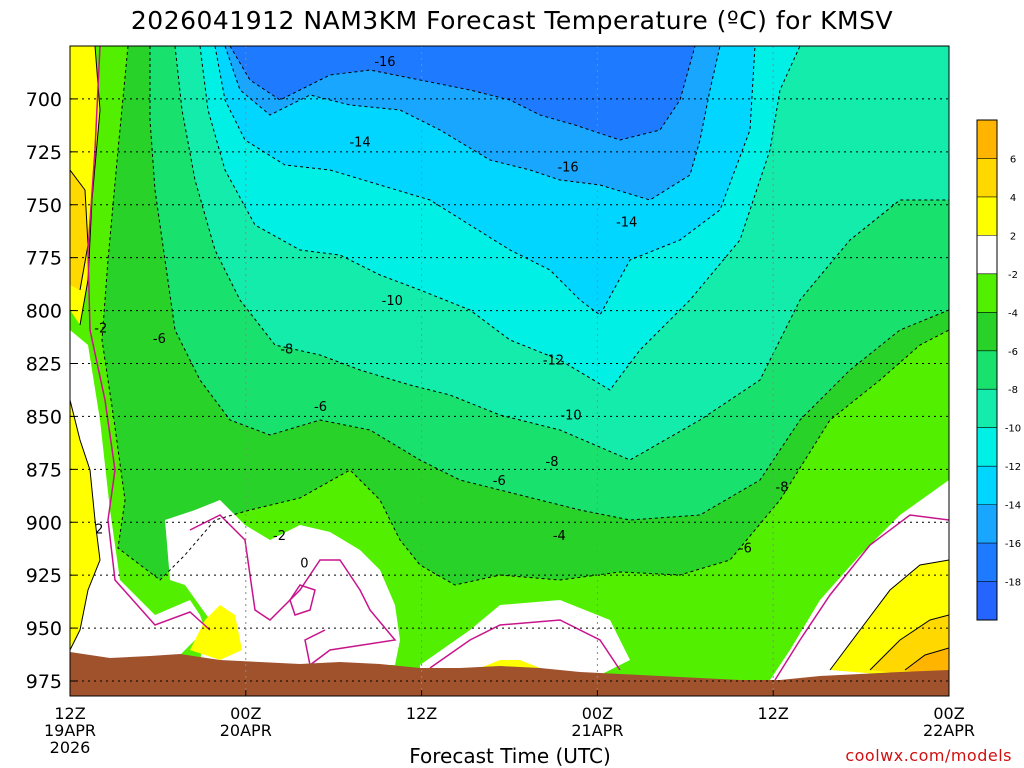  What do you see at coordinates (1013, 352) in the screenshot?
I see `colorbar-label: -6` at bounding box center [1013, 352].